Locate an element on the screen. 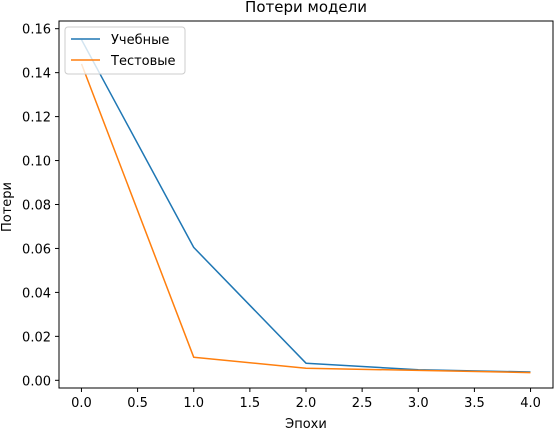 This screenshot has height=430, width=557. x-tick-label: 3.5 is located at coordinates (474, 403).